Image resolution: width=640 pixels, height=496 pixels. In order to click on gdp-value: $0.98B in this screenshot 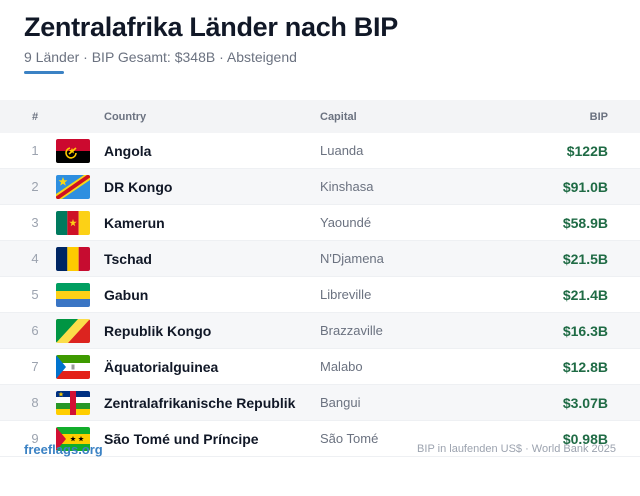, I will do `click(585, 438)`.